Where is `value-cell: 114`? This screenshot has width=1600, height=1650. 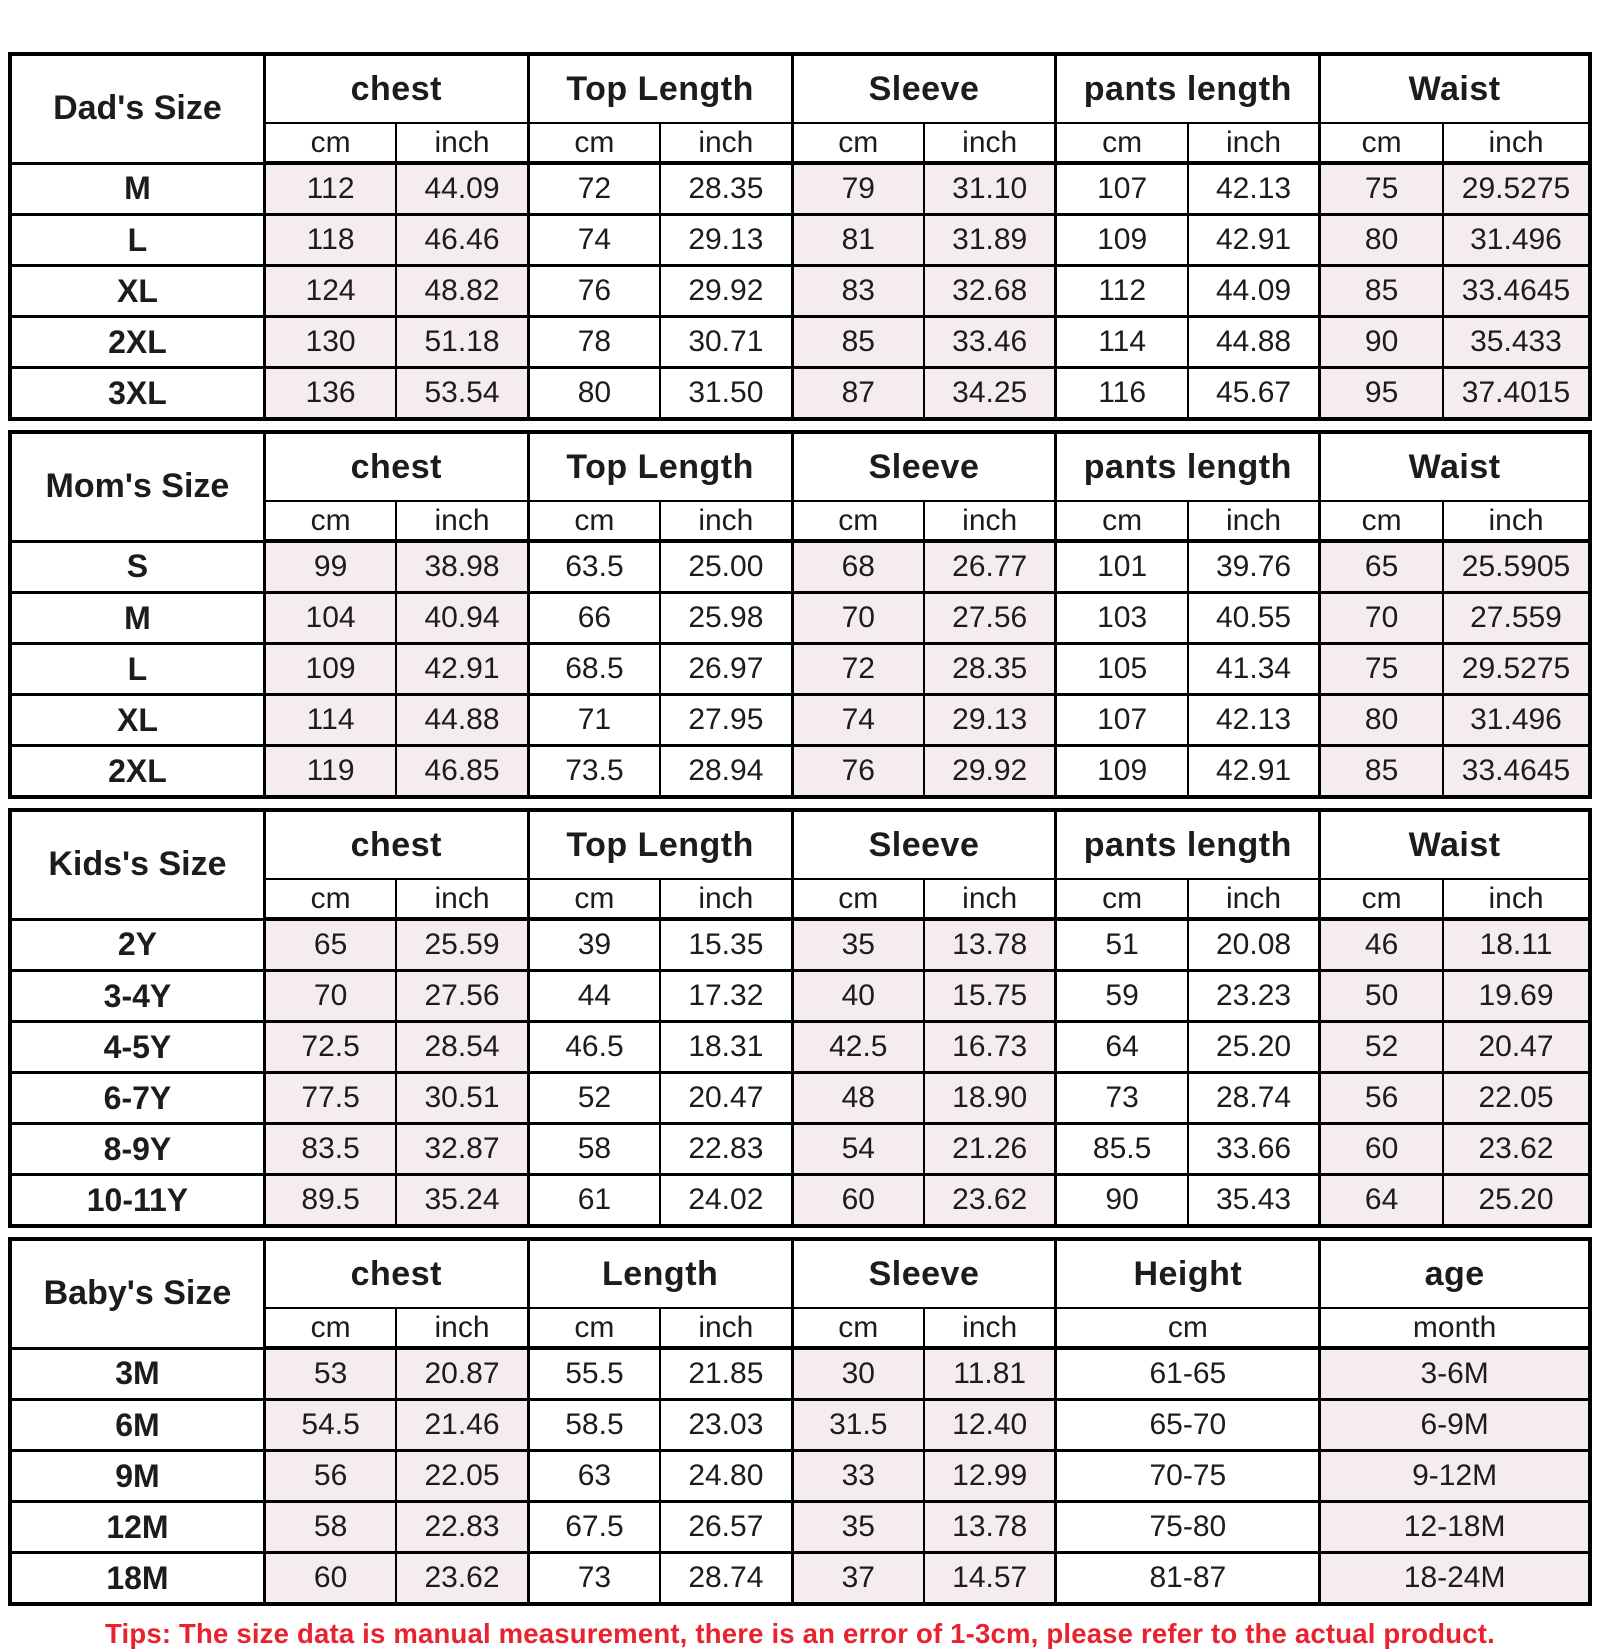 value-cell: 114 is located at coordinates (330, 720).